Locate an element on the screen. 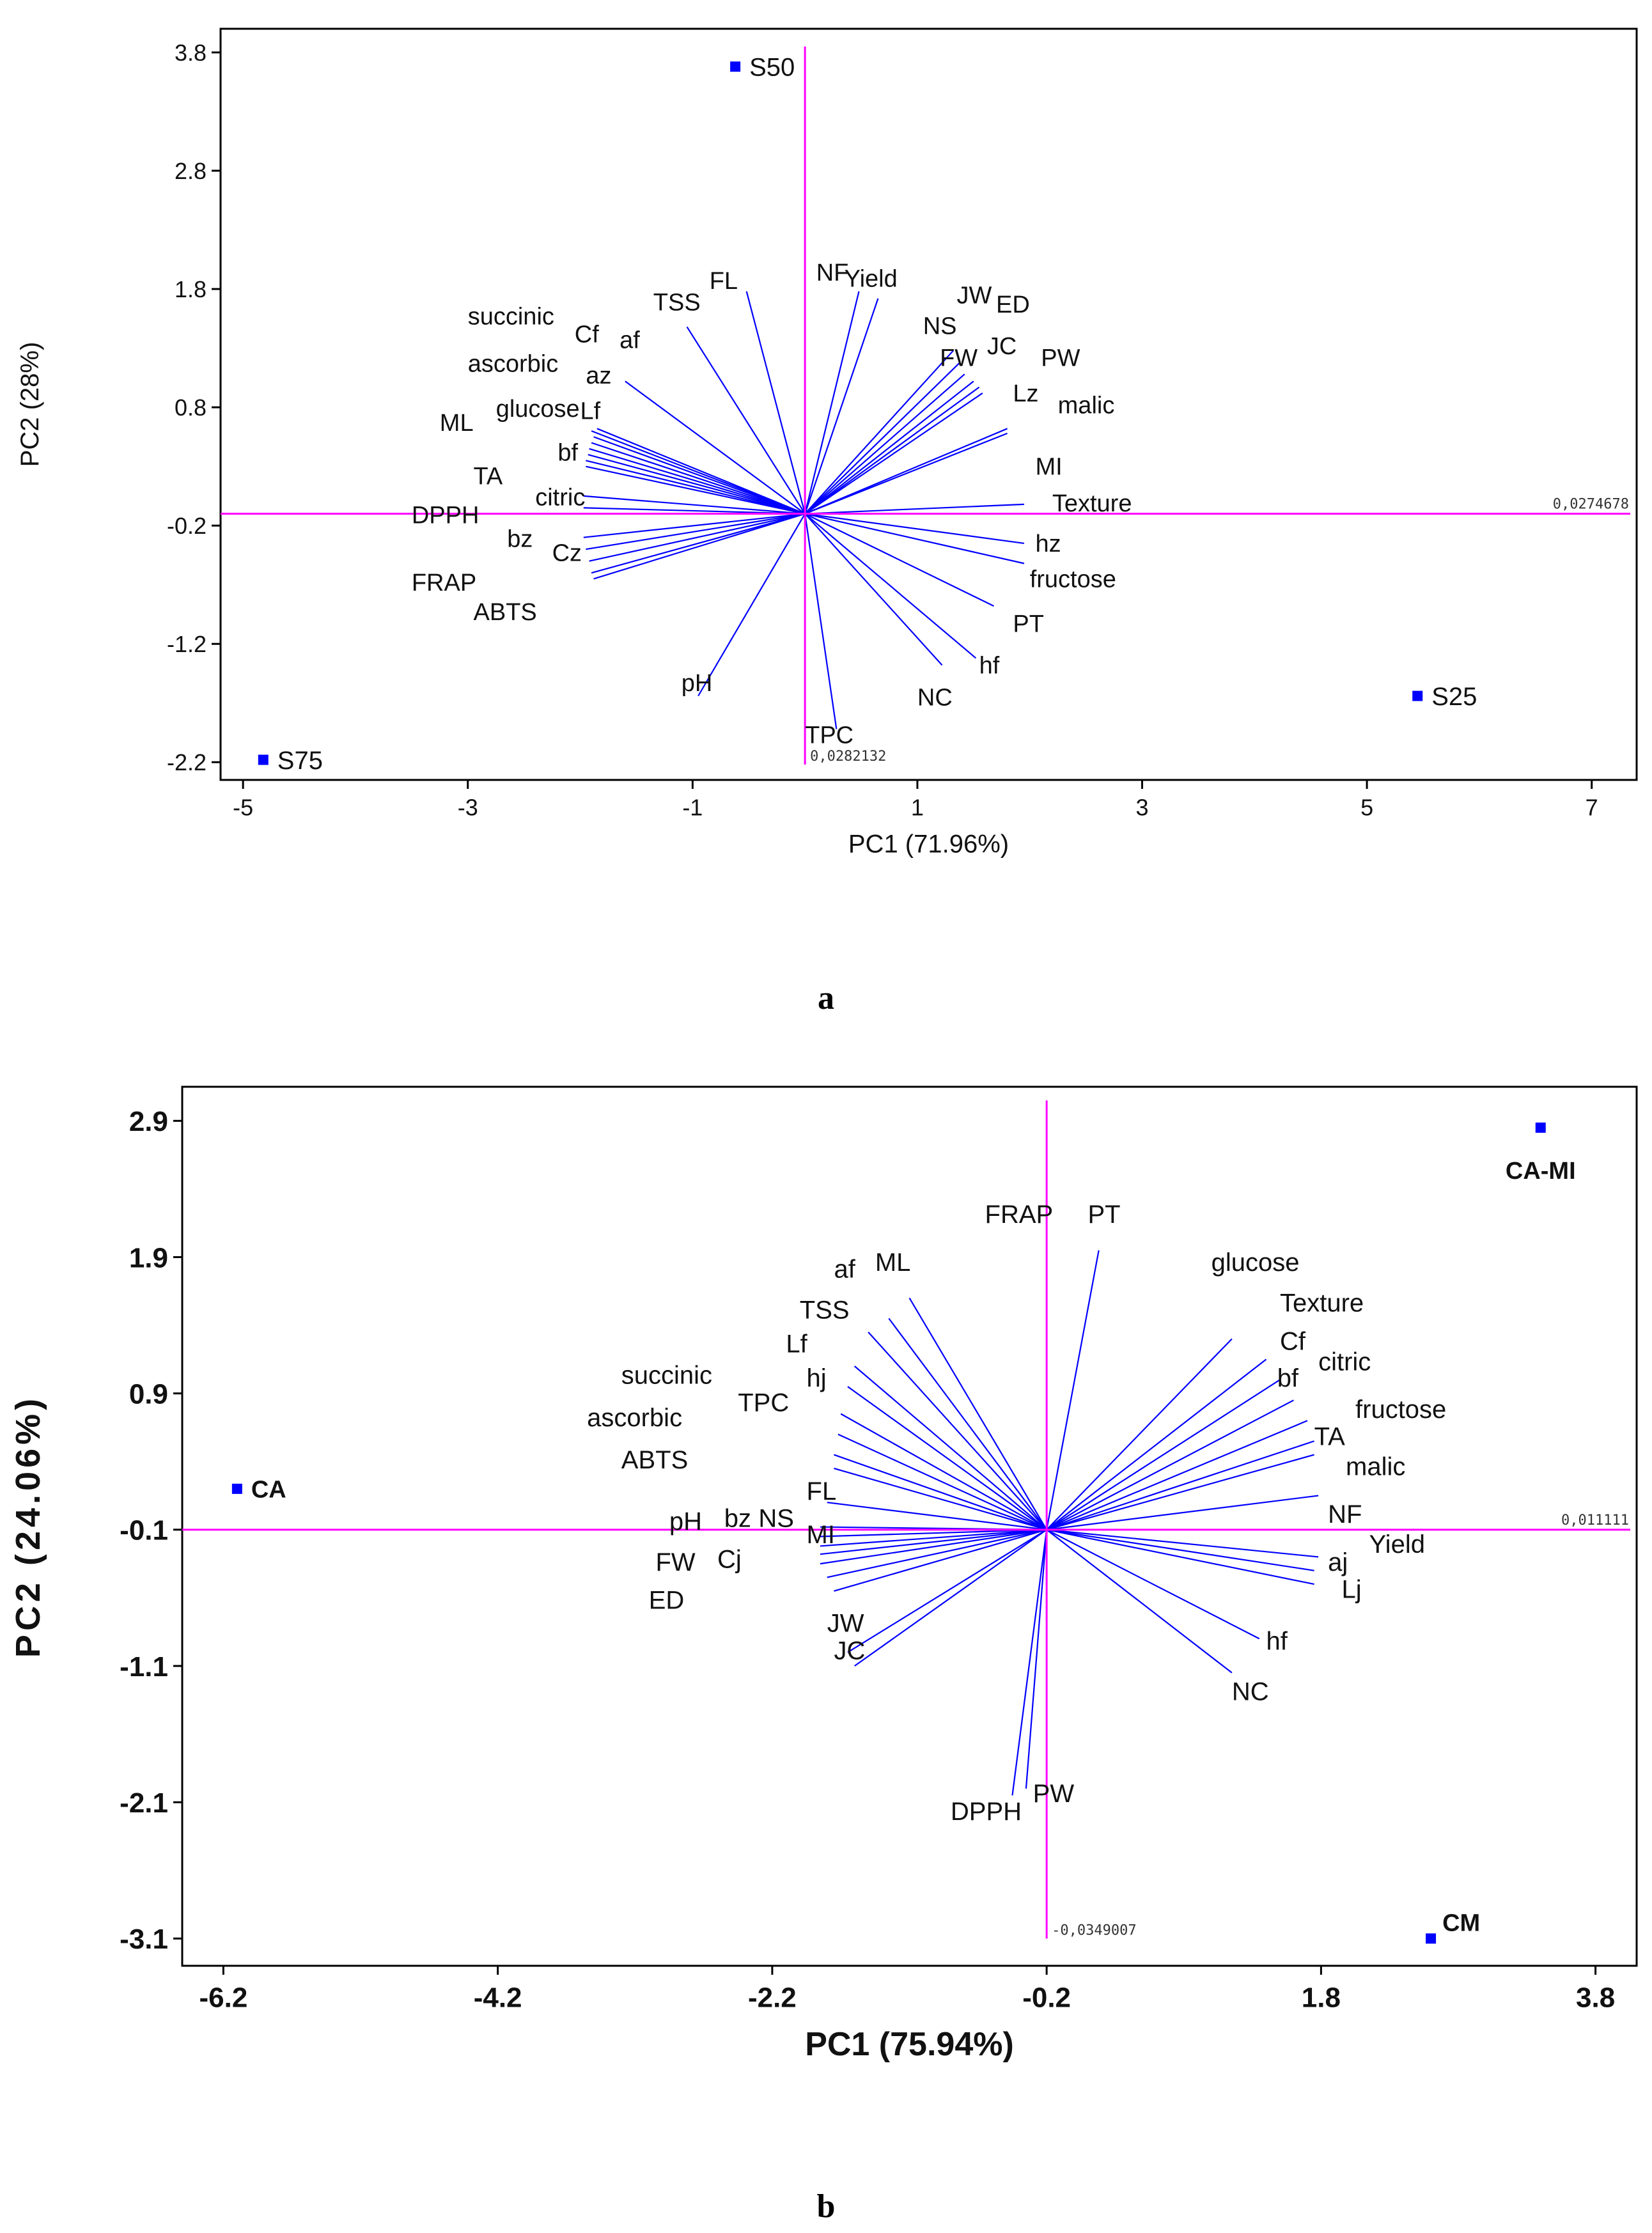  vector-aj is located at coordinates (1180, 1550).